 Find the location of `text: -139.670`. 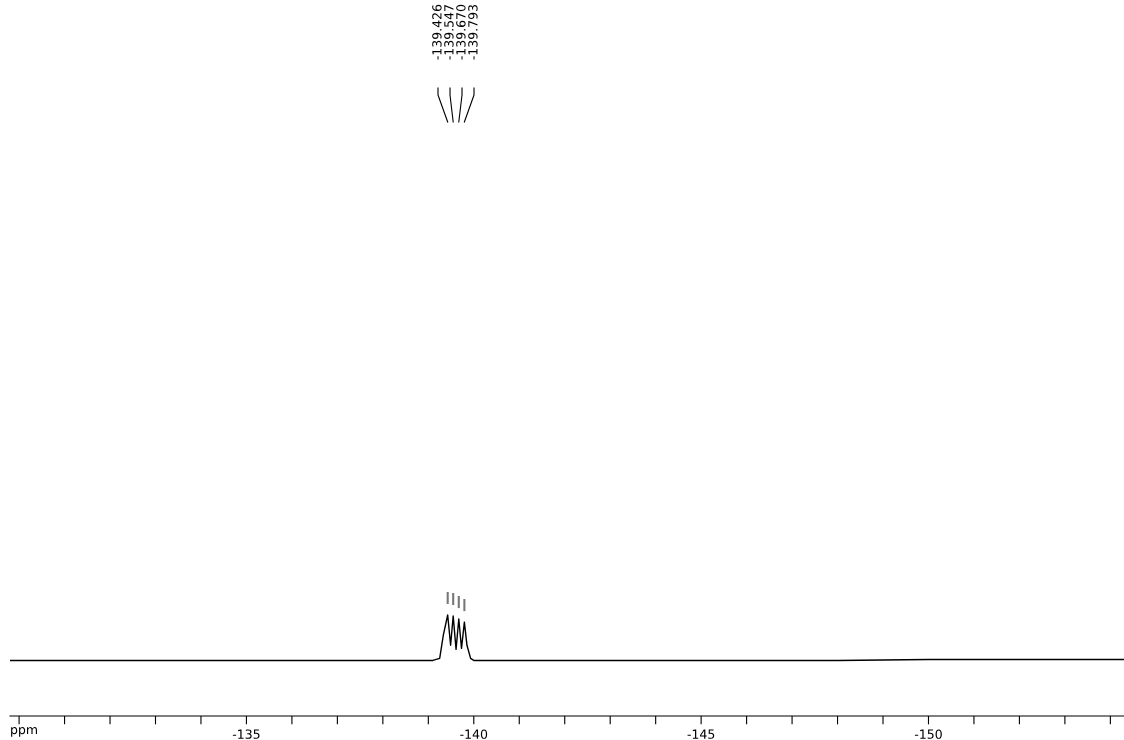

text: -139.670 is located at coordinates (461, 32).